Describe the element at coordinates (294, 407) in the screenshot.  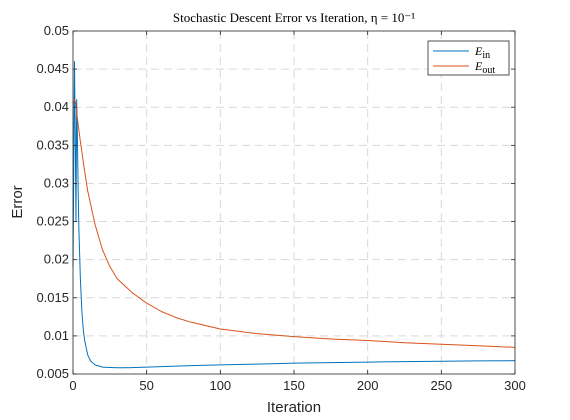
I see `x-axis-label: Iteration` at that location.